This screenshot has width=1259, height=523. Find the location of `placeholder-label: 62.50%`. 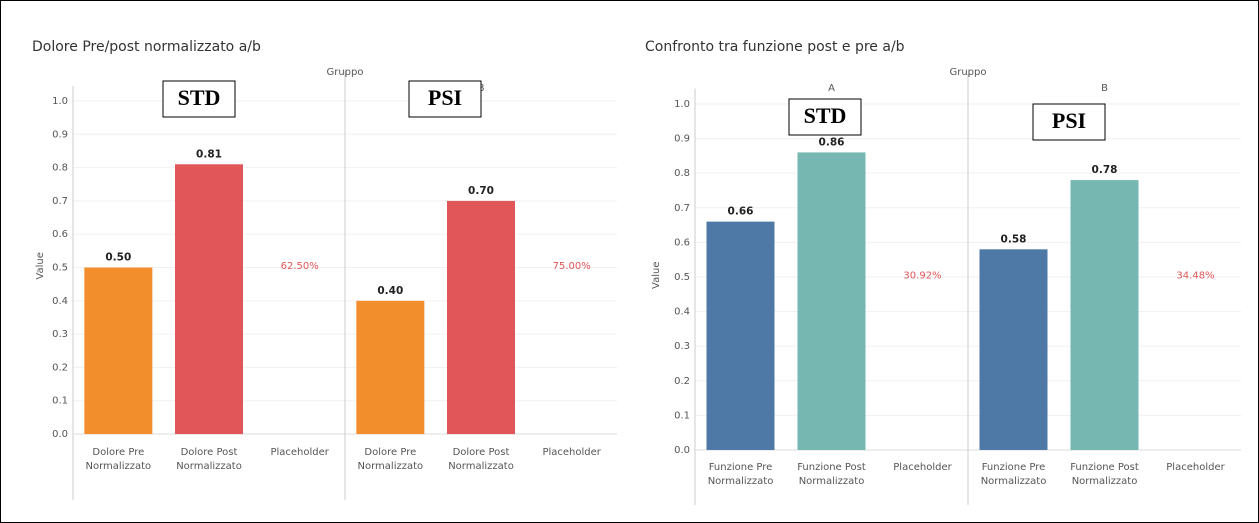

placeholder-label: 62.50% is located at coordinates (300, 266).